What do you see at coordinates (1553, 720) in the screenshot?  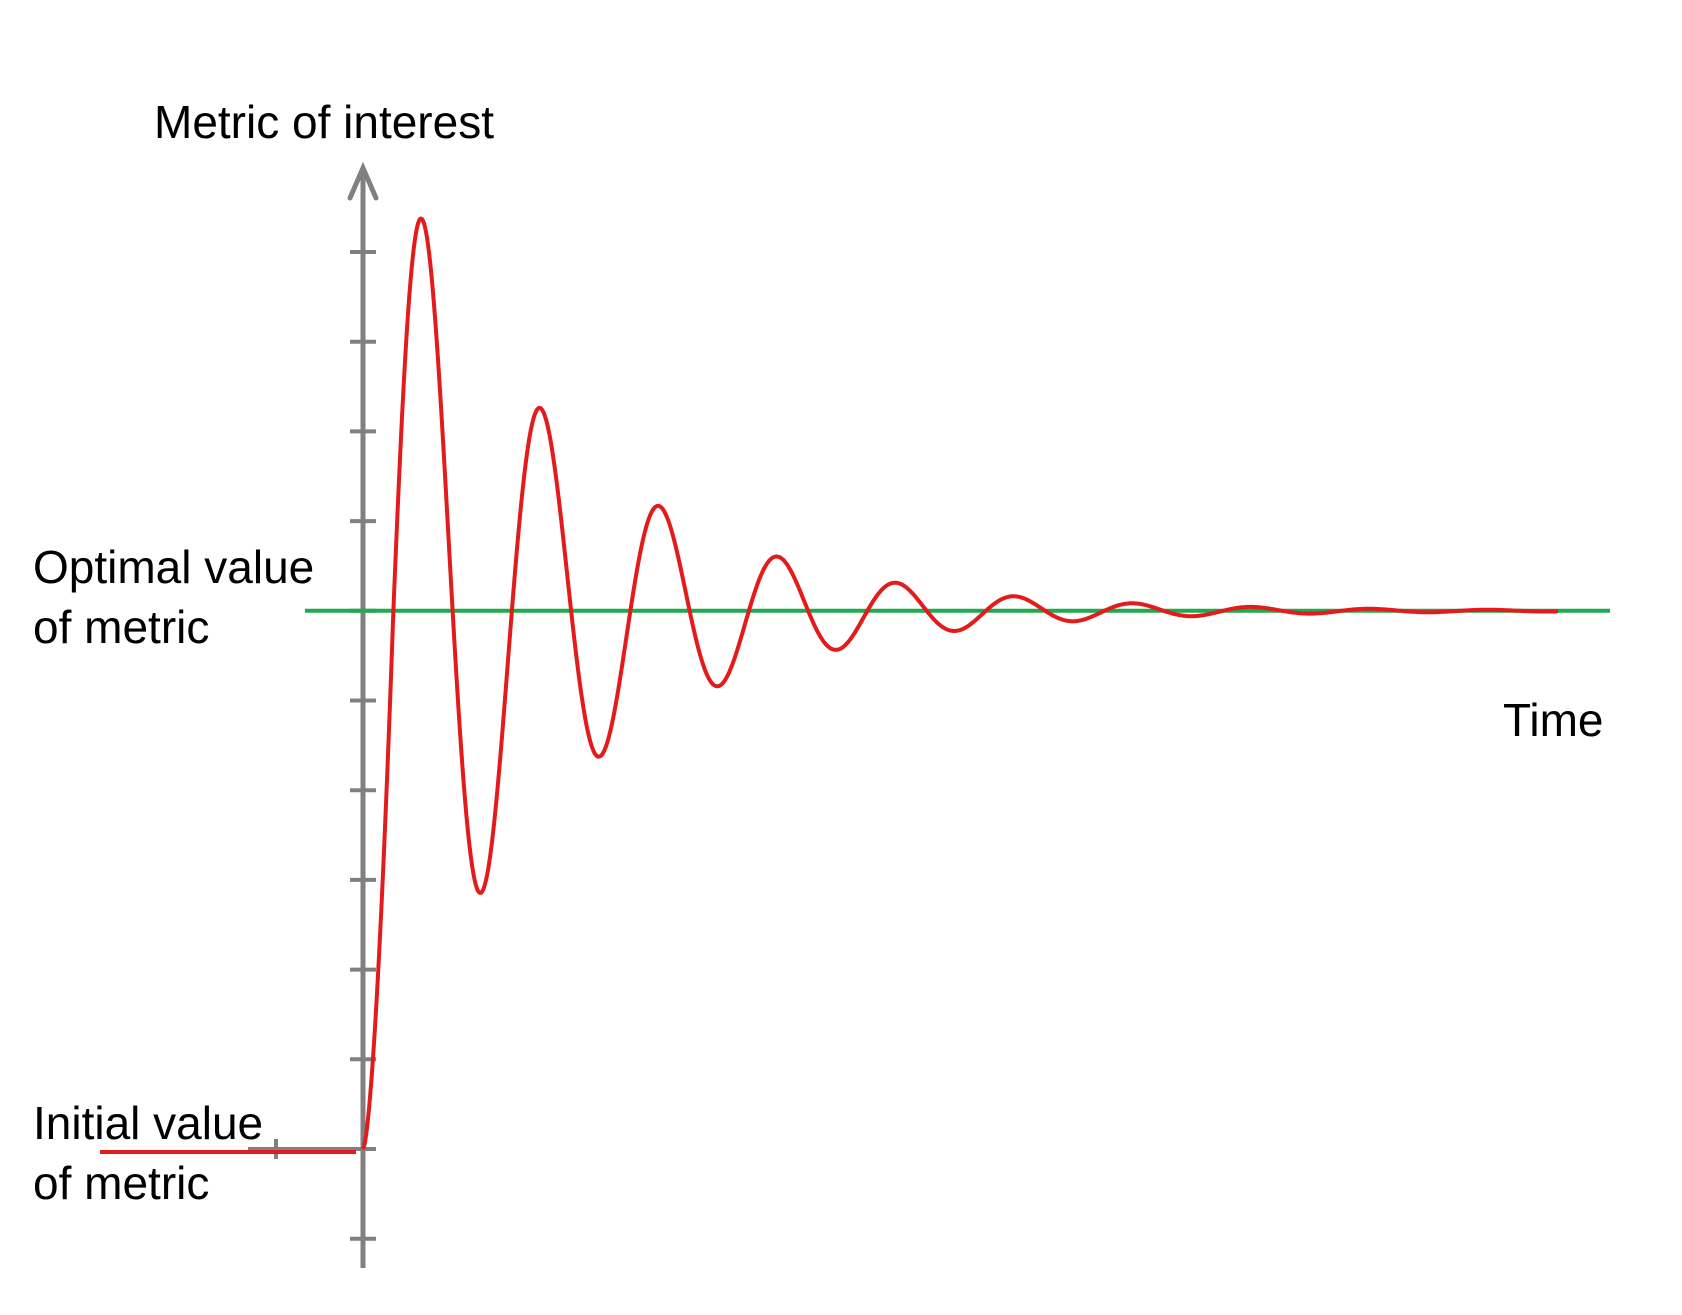 I see `x-axis-label: Time` at bounding box center [1553, 720].